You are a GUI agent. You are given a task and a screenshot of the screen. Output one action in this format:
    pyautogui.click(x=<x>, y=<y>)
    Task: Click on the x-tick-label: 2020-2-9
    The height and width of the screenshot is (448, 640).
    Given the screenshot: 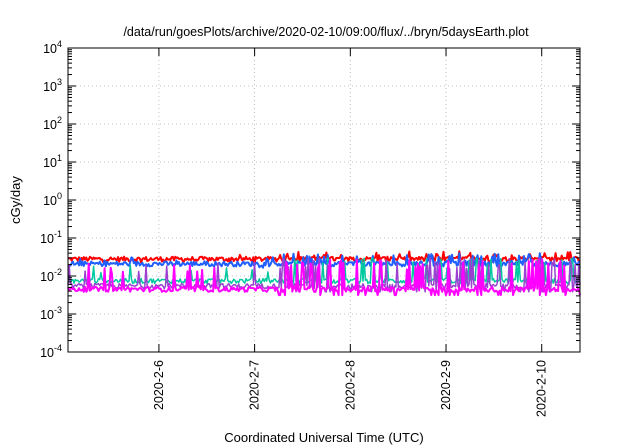 What is the action you would take?
    pyautogui.click(x=446, y=385)
    